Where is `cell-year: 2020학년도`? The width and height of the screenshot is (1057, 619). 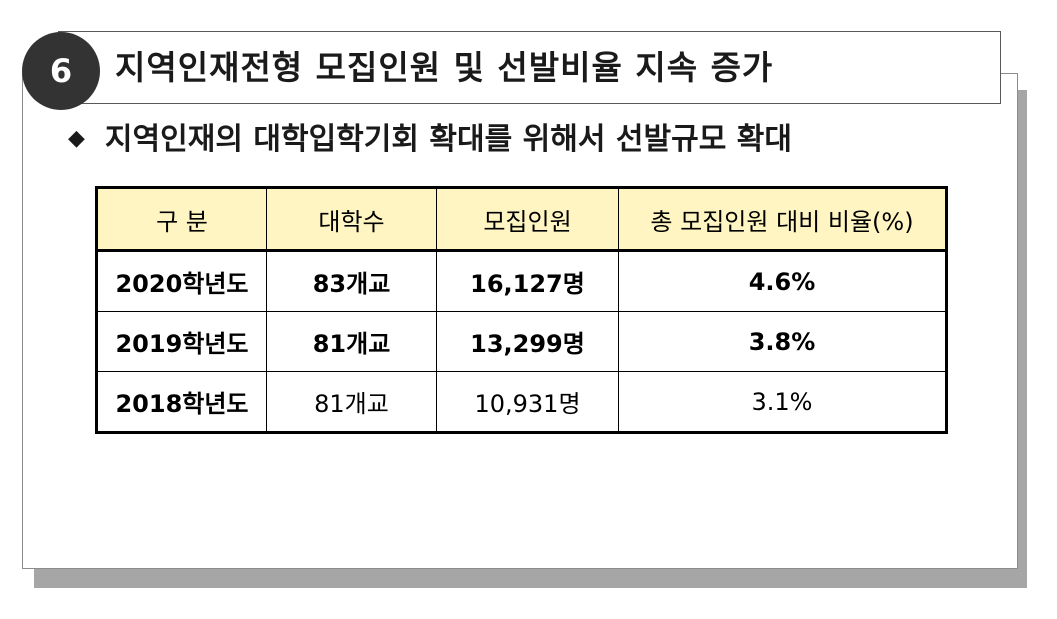
cell-year: 2020학년도 is located at coordinates (181, 281).